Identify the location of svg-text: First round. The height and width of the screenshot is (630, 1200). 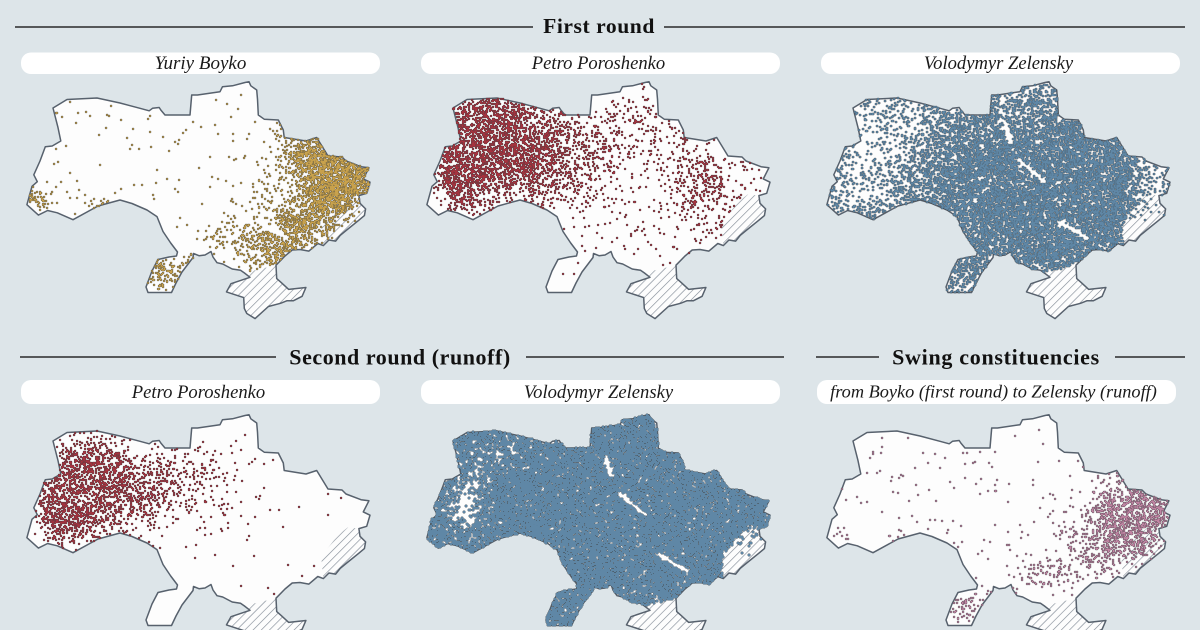
(599, 26).